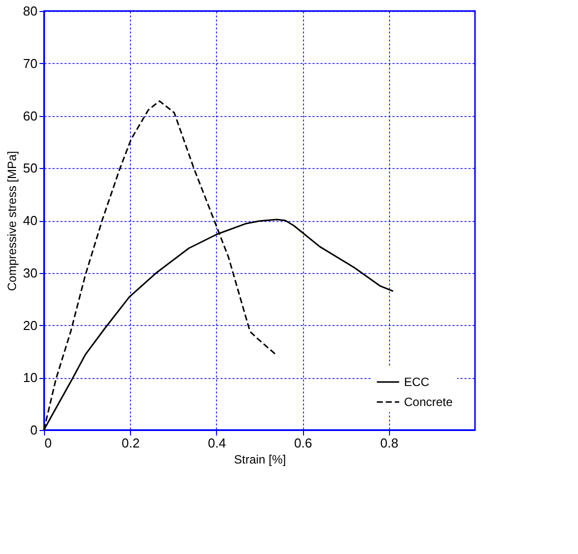 The width and height of the screenshot is (578, 554). I want to click on y-tick-label: 50, so click(30, 168).